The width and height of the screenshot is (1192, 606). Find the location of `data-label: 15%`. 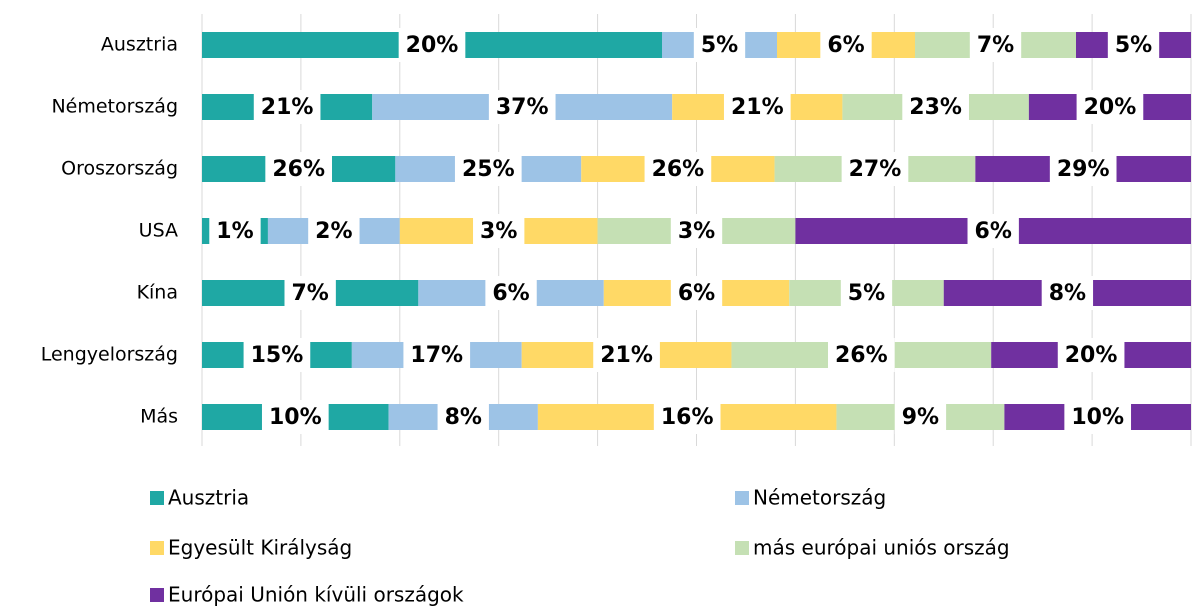

data-label: 15% is located at coordinates (277, 355).